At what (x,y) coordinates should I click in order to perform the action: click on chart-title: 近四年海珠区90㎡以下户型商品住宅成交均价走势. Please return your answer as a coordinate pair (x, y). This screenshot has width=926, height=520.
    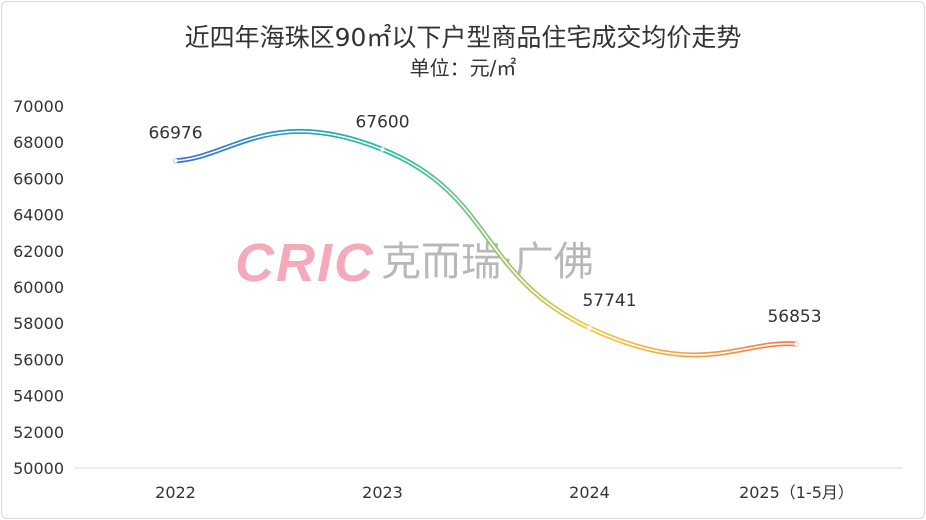
    Looking at the image, I should click on (463, 37).